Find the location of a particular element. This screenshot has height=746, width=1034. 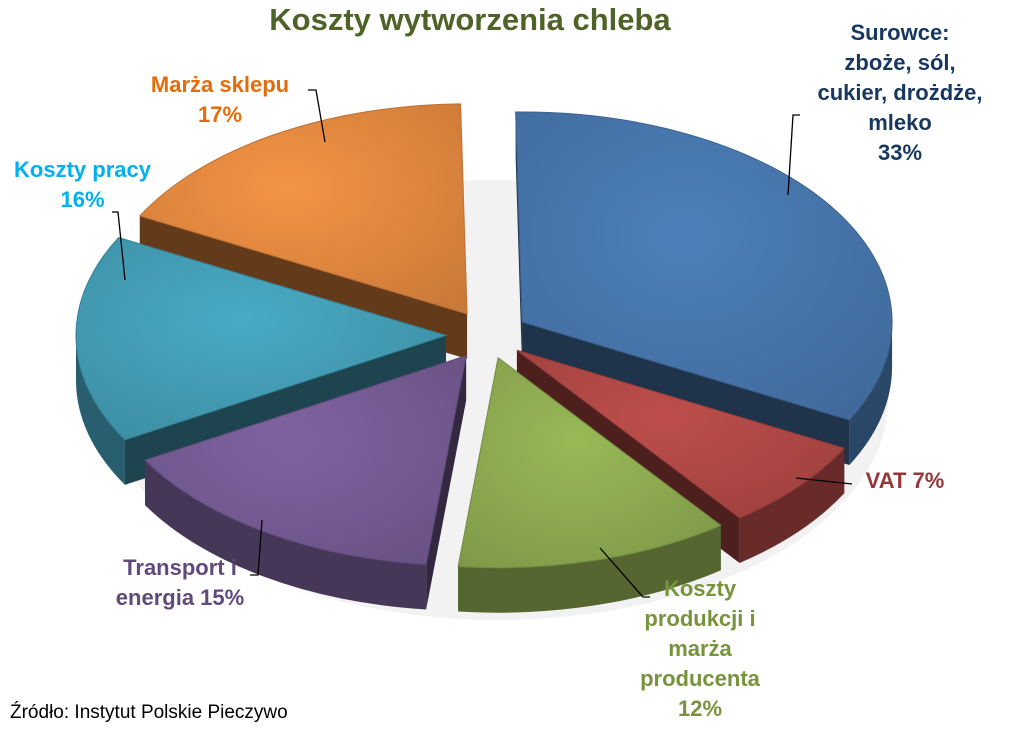

slice-label-line: energia 15% is located at coordinates (180, 597).